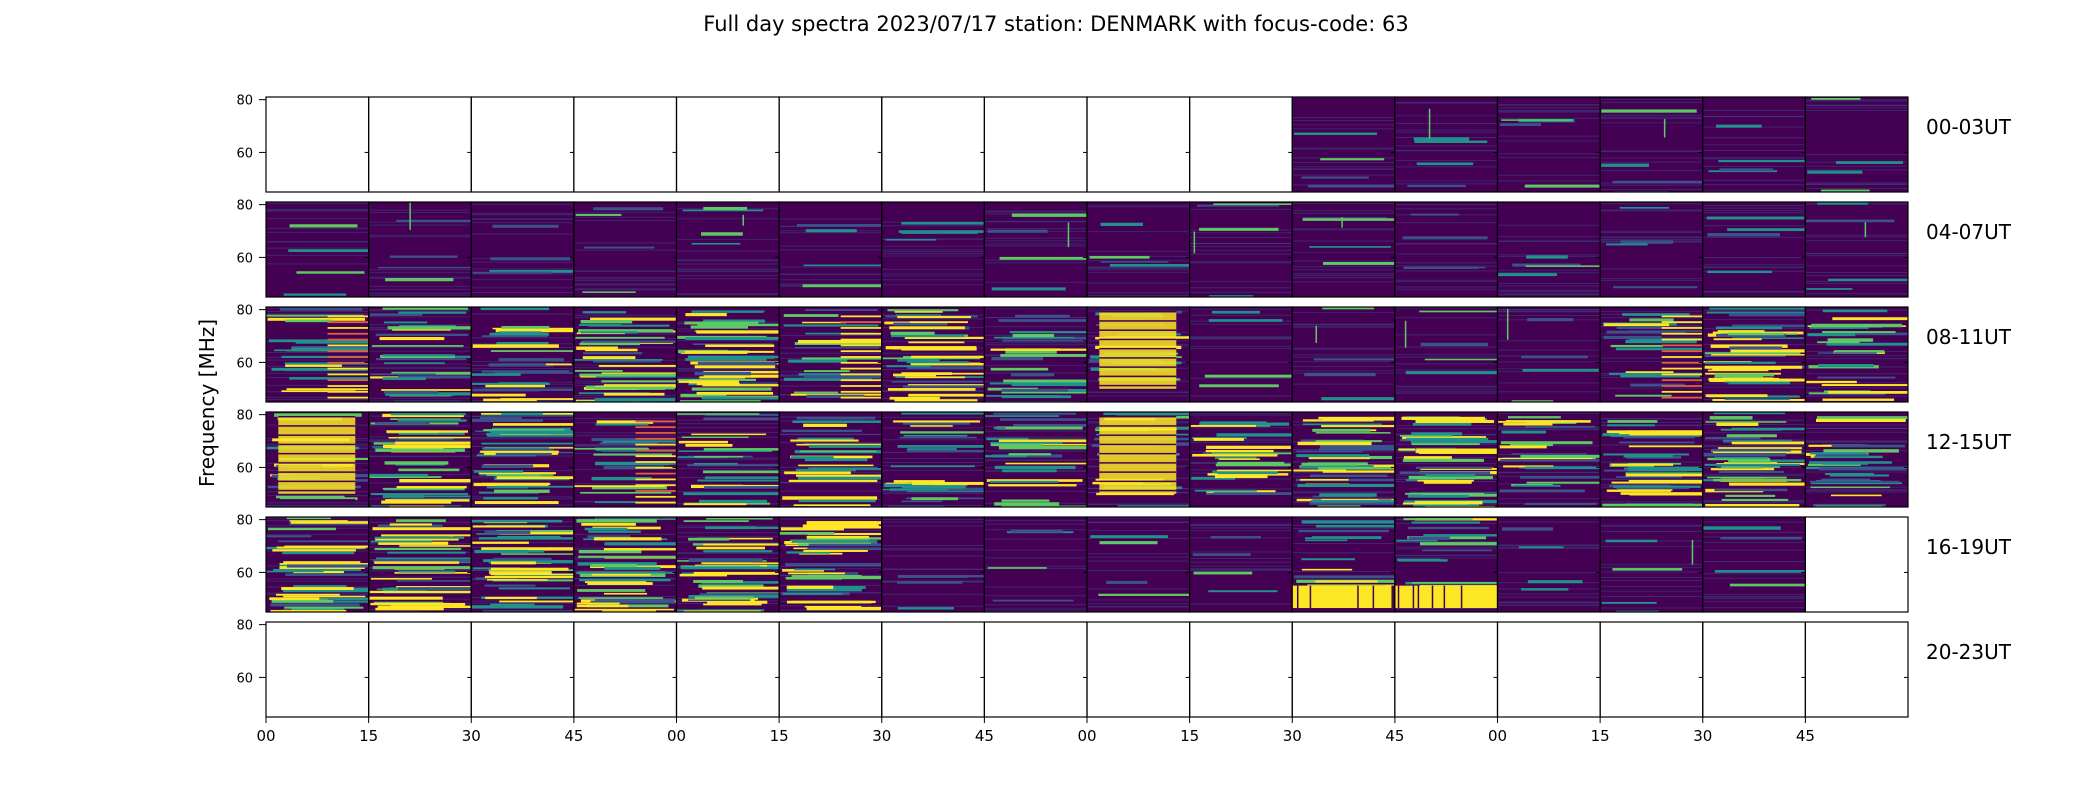 The image size is (2100, 800). What do you see at coordinates (1969, 127) in the screenshot?
I see `row-time-label: 00-03UT` at bounding box center [1969, 127].